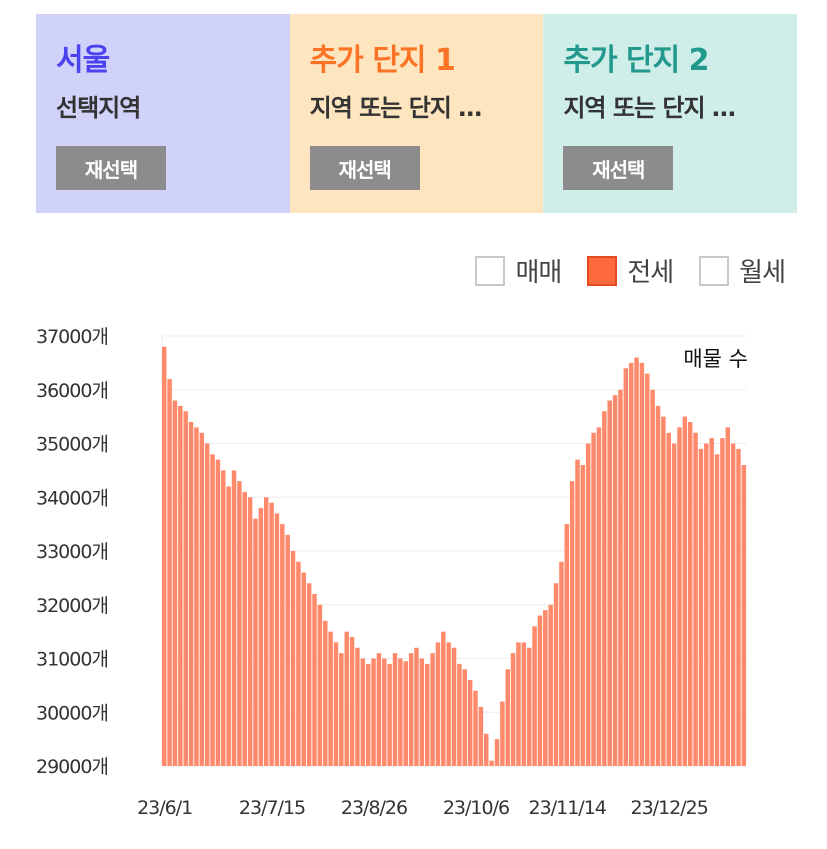 The image size is (827, 849). Describe the element at coordinates (72, 552) in the screenshot. I see `y-tick-label: 33000개` at that location.